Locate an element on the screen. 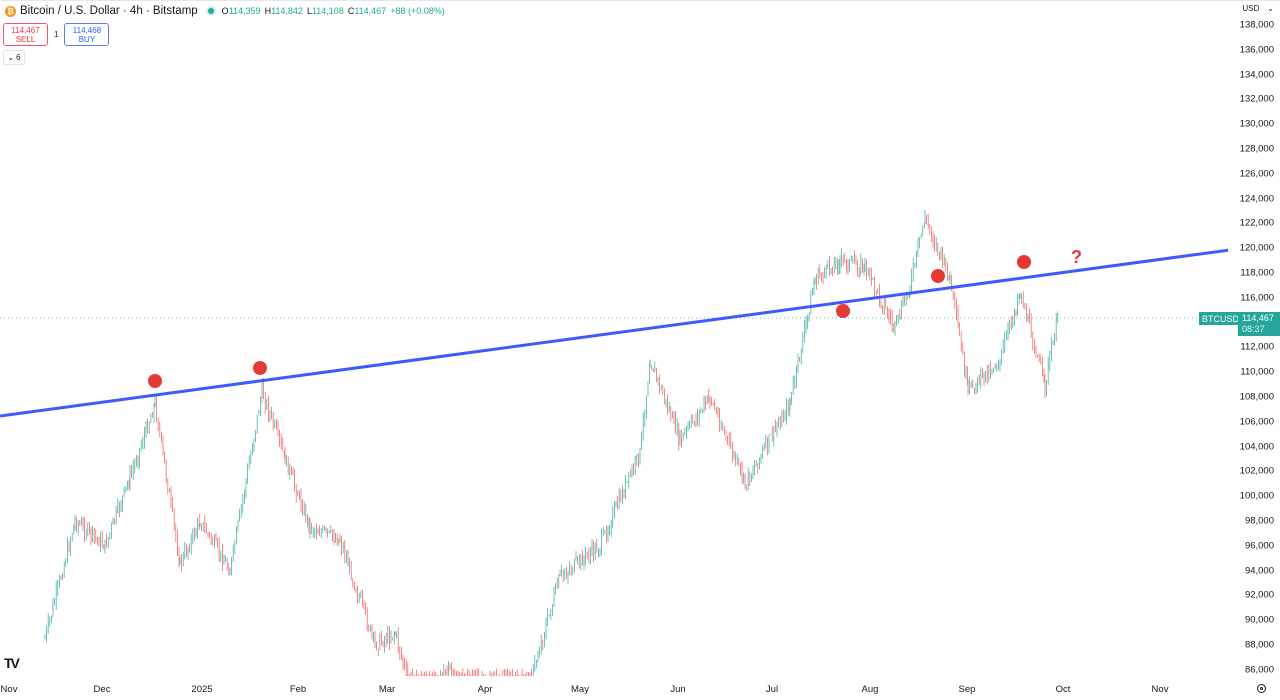 The height and width of the screenshot is (700, 1280). touch-markers is located at coordinates (589, 321).